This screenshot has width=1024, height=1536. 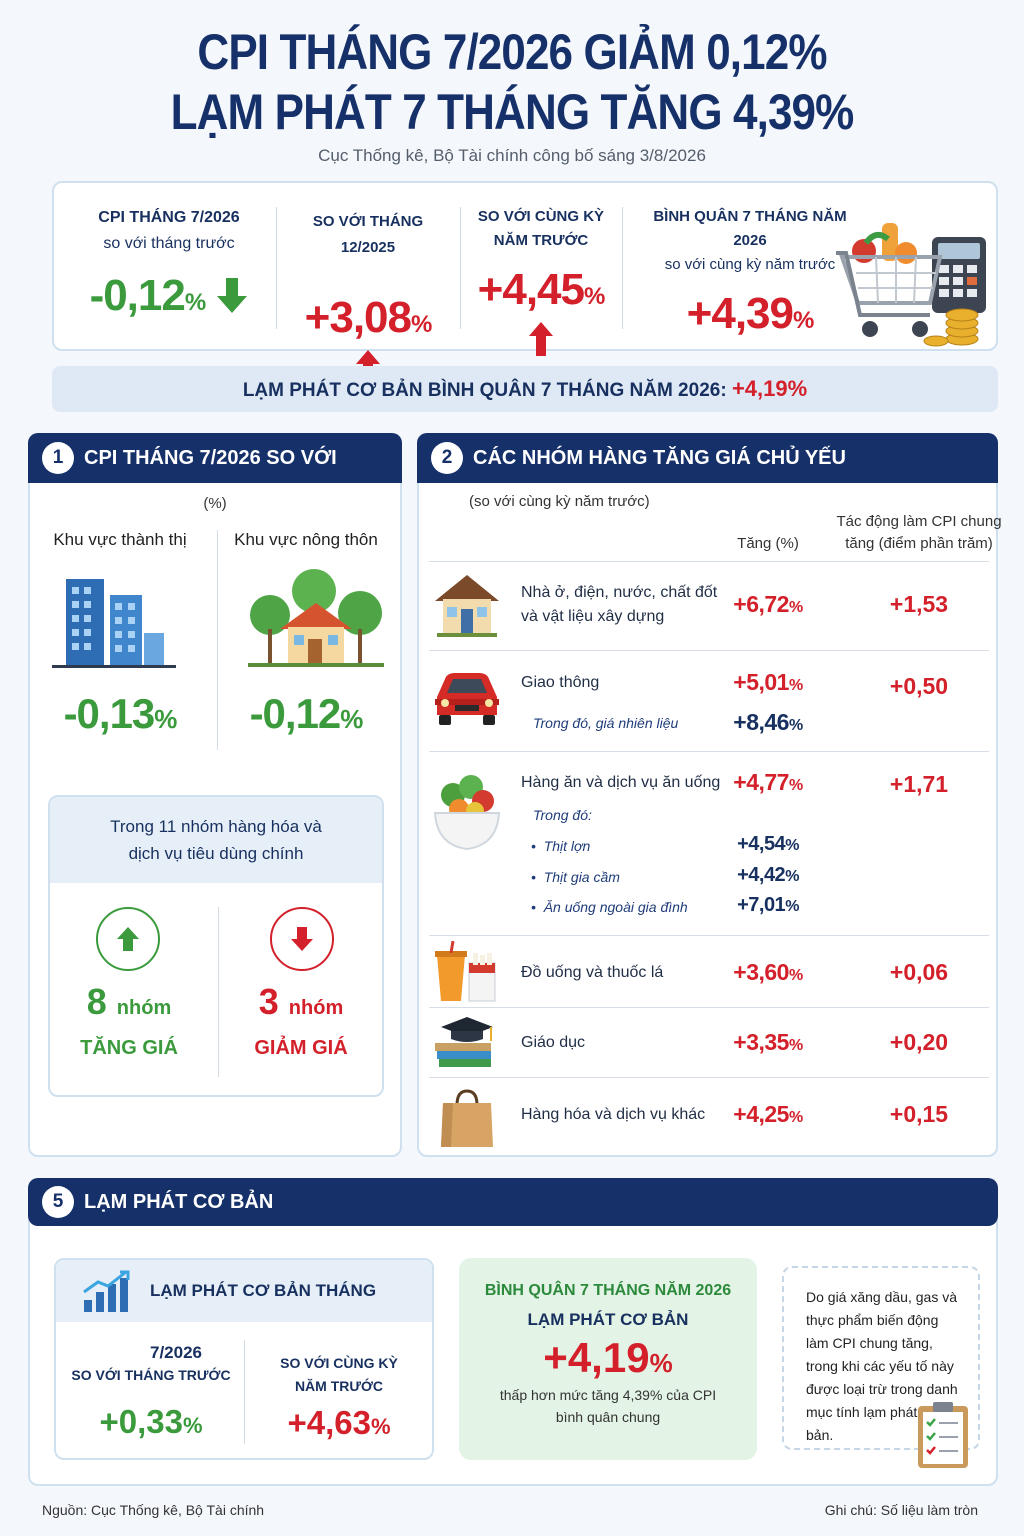 I want to click on summary-vs-yoy: SO VỚI CÙNG KỲ NĂM TRƯỚC +4,45%, so click(x=541, y=285).